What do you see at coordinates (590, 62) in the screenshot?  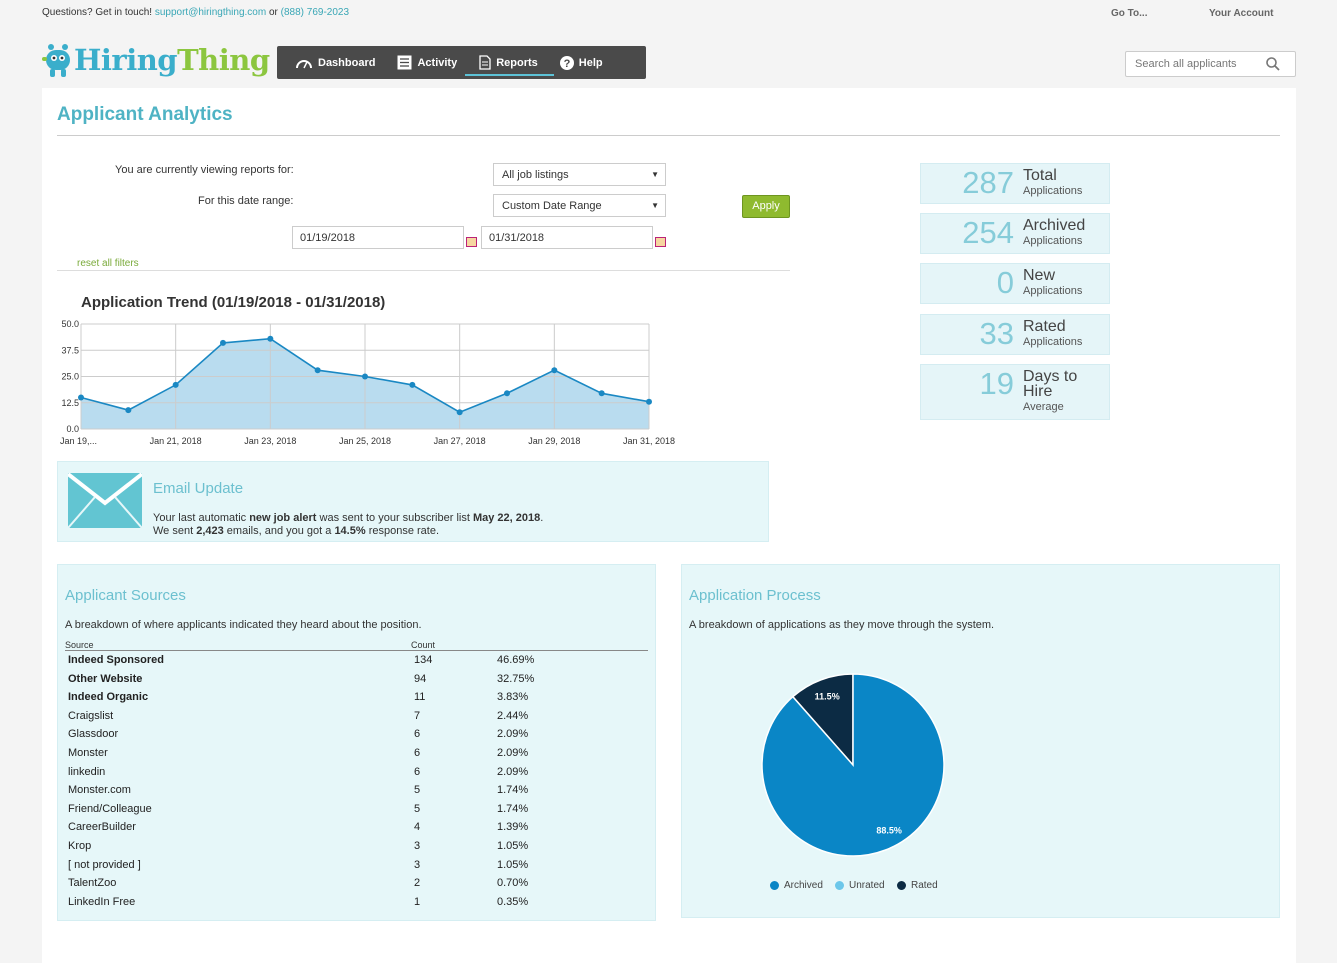 I see `nav-help-label: Help` at bounding box center [590, 62].